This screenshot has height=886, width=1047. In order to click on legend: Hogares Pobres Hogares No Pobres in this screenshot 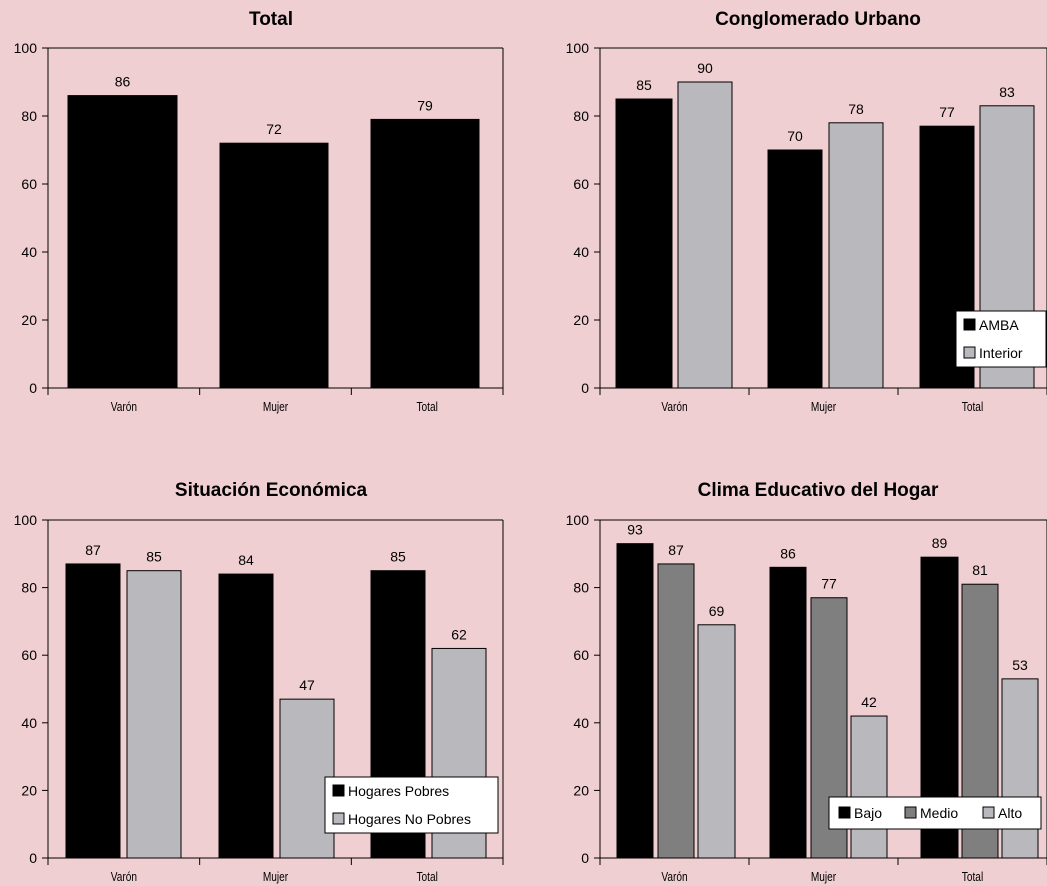, I will do `click(411, 805)`.